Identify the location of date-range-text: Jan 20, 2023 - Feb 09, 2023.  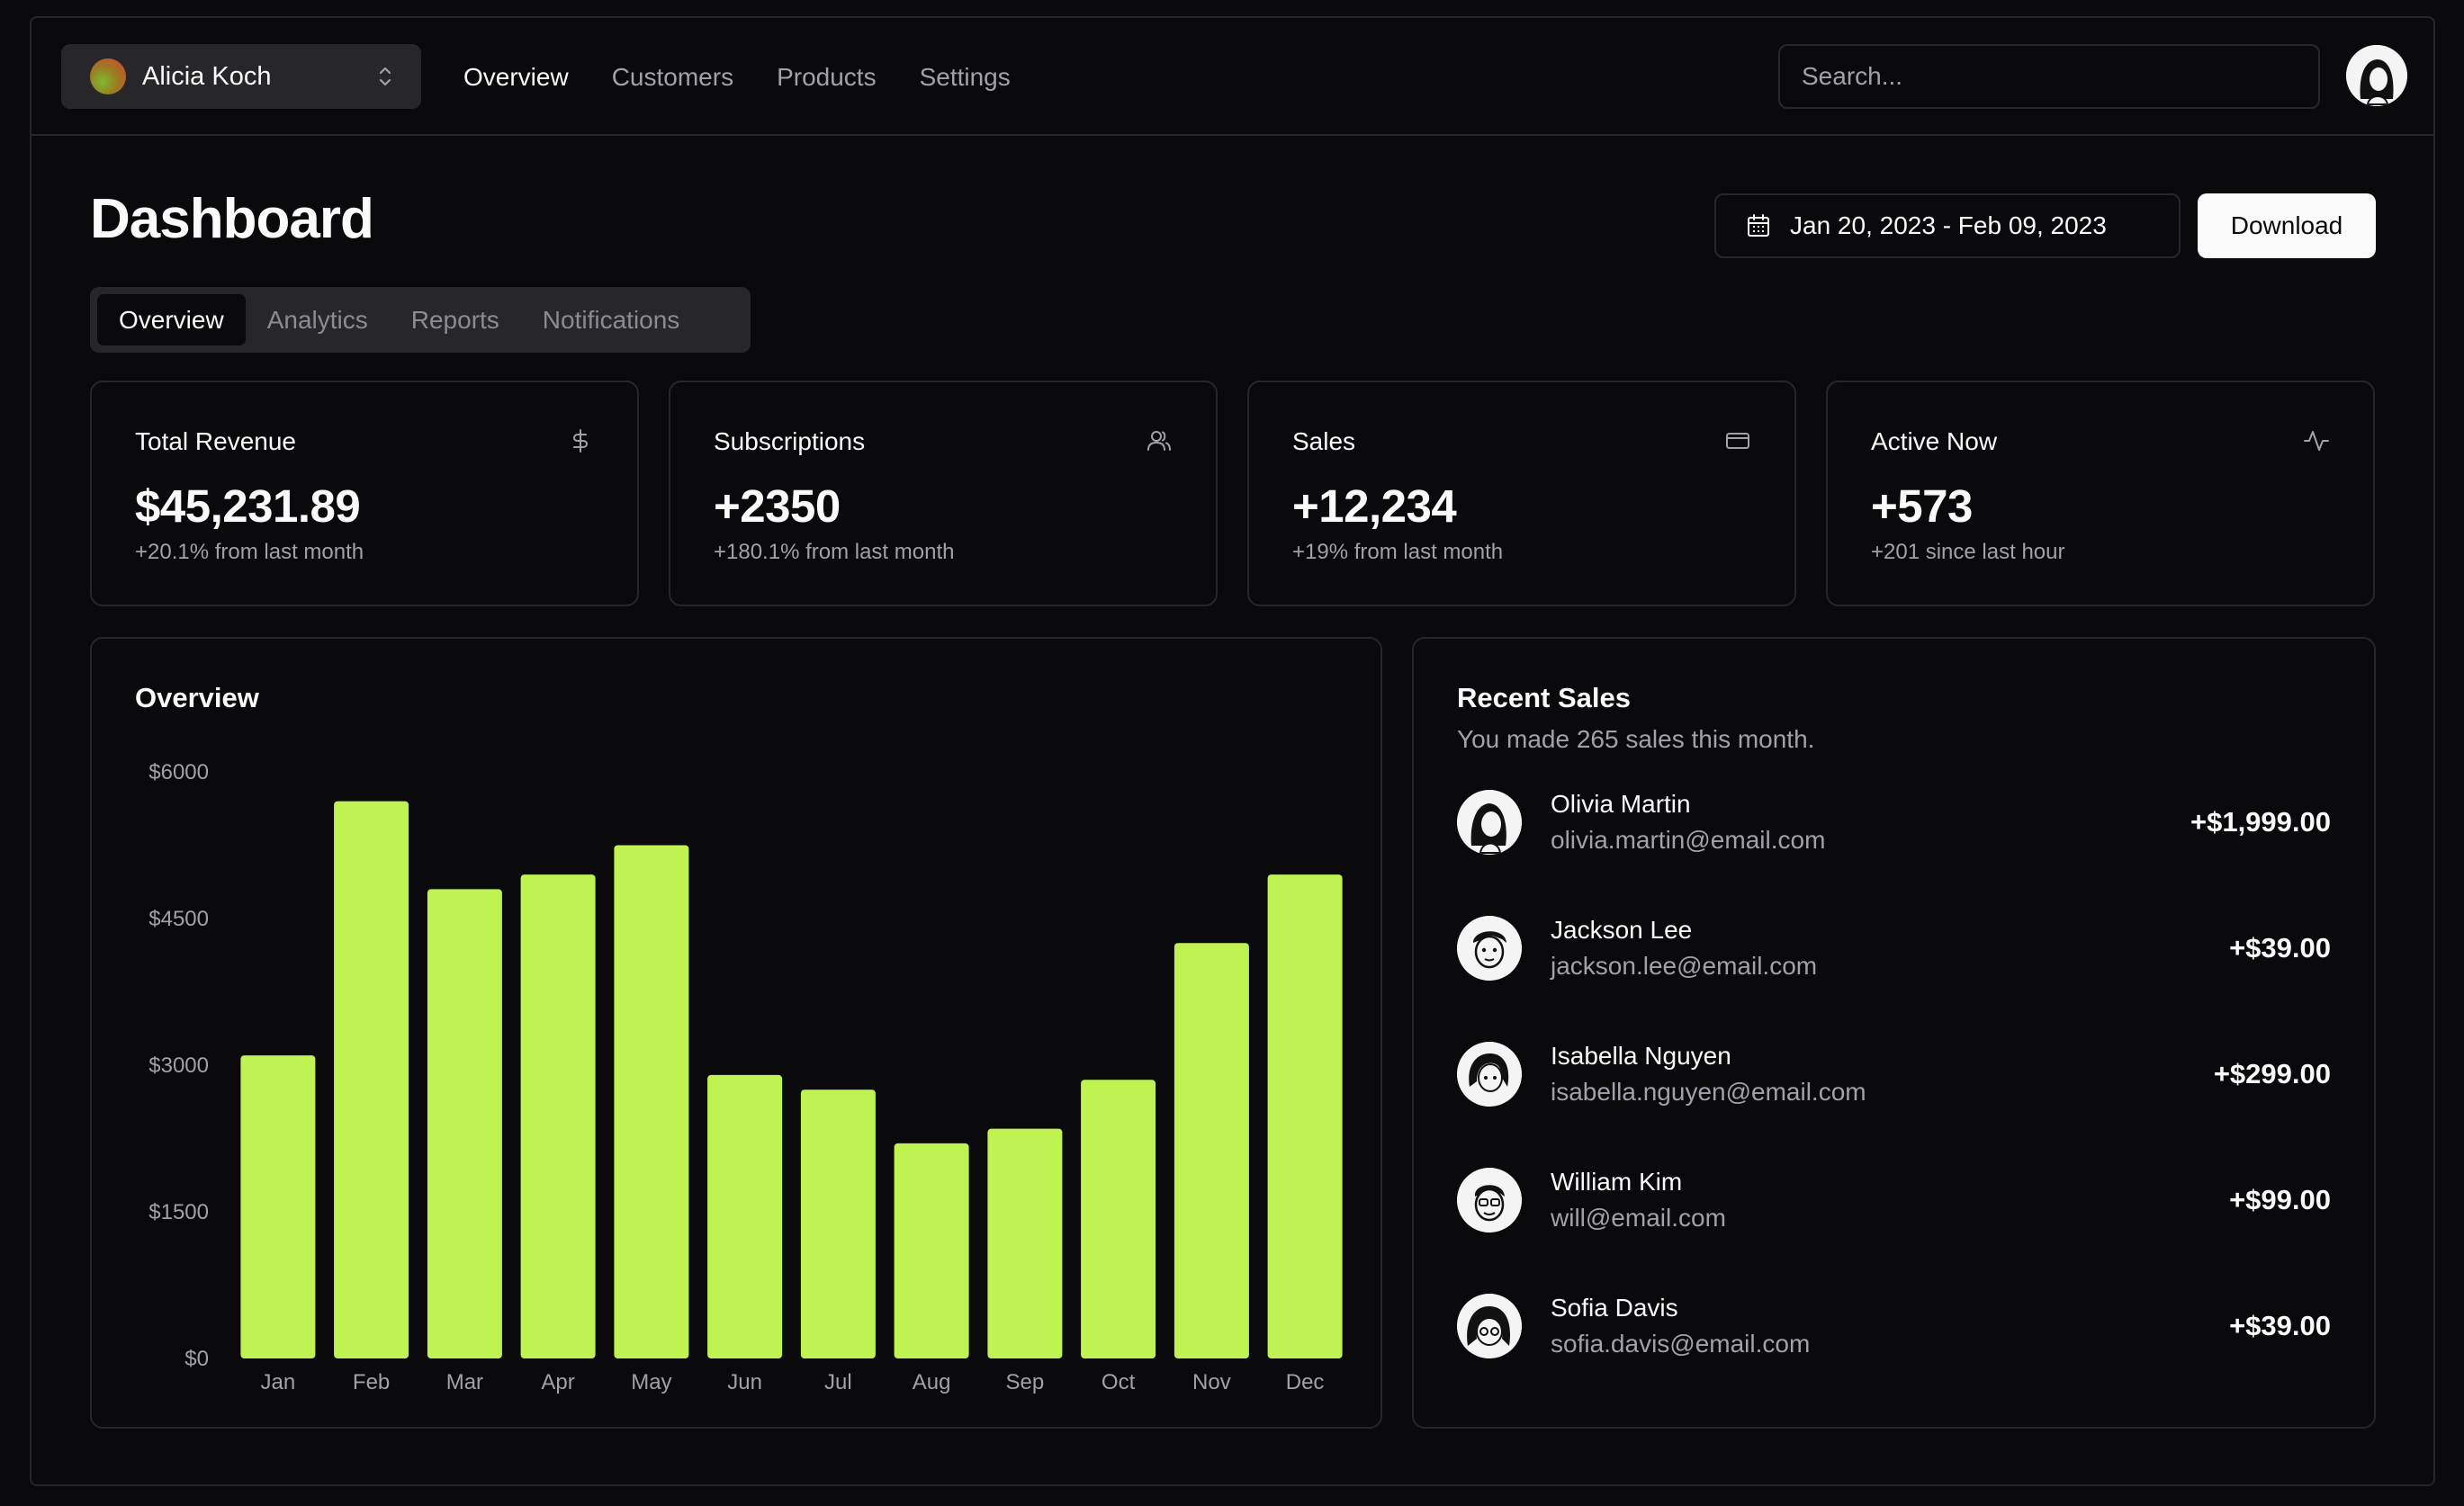
(1949, 225).